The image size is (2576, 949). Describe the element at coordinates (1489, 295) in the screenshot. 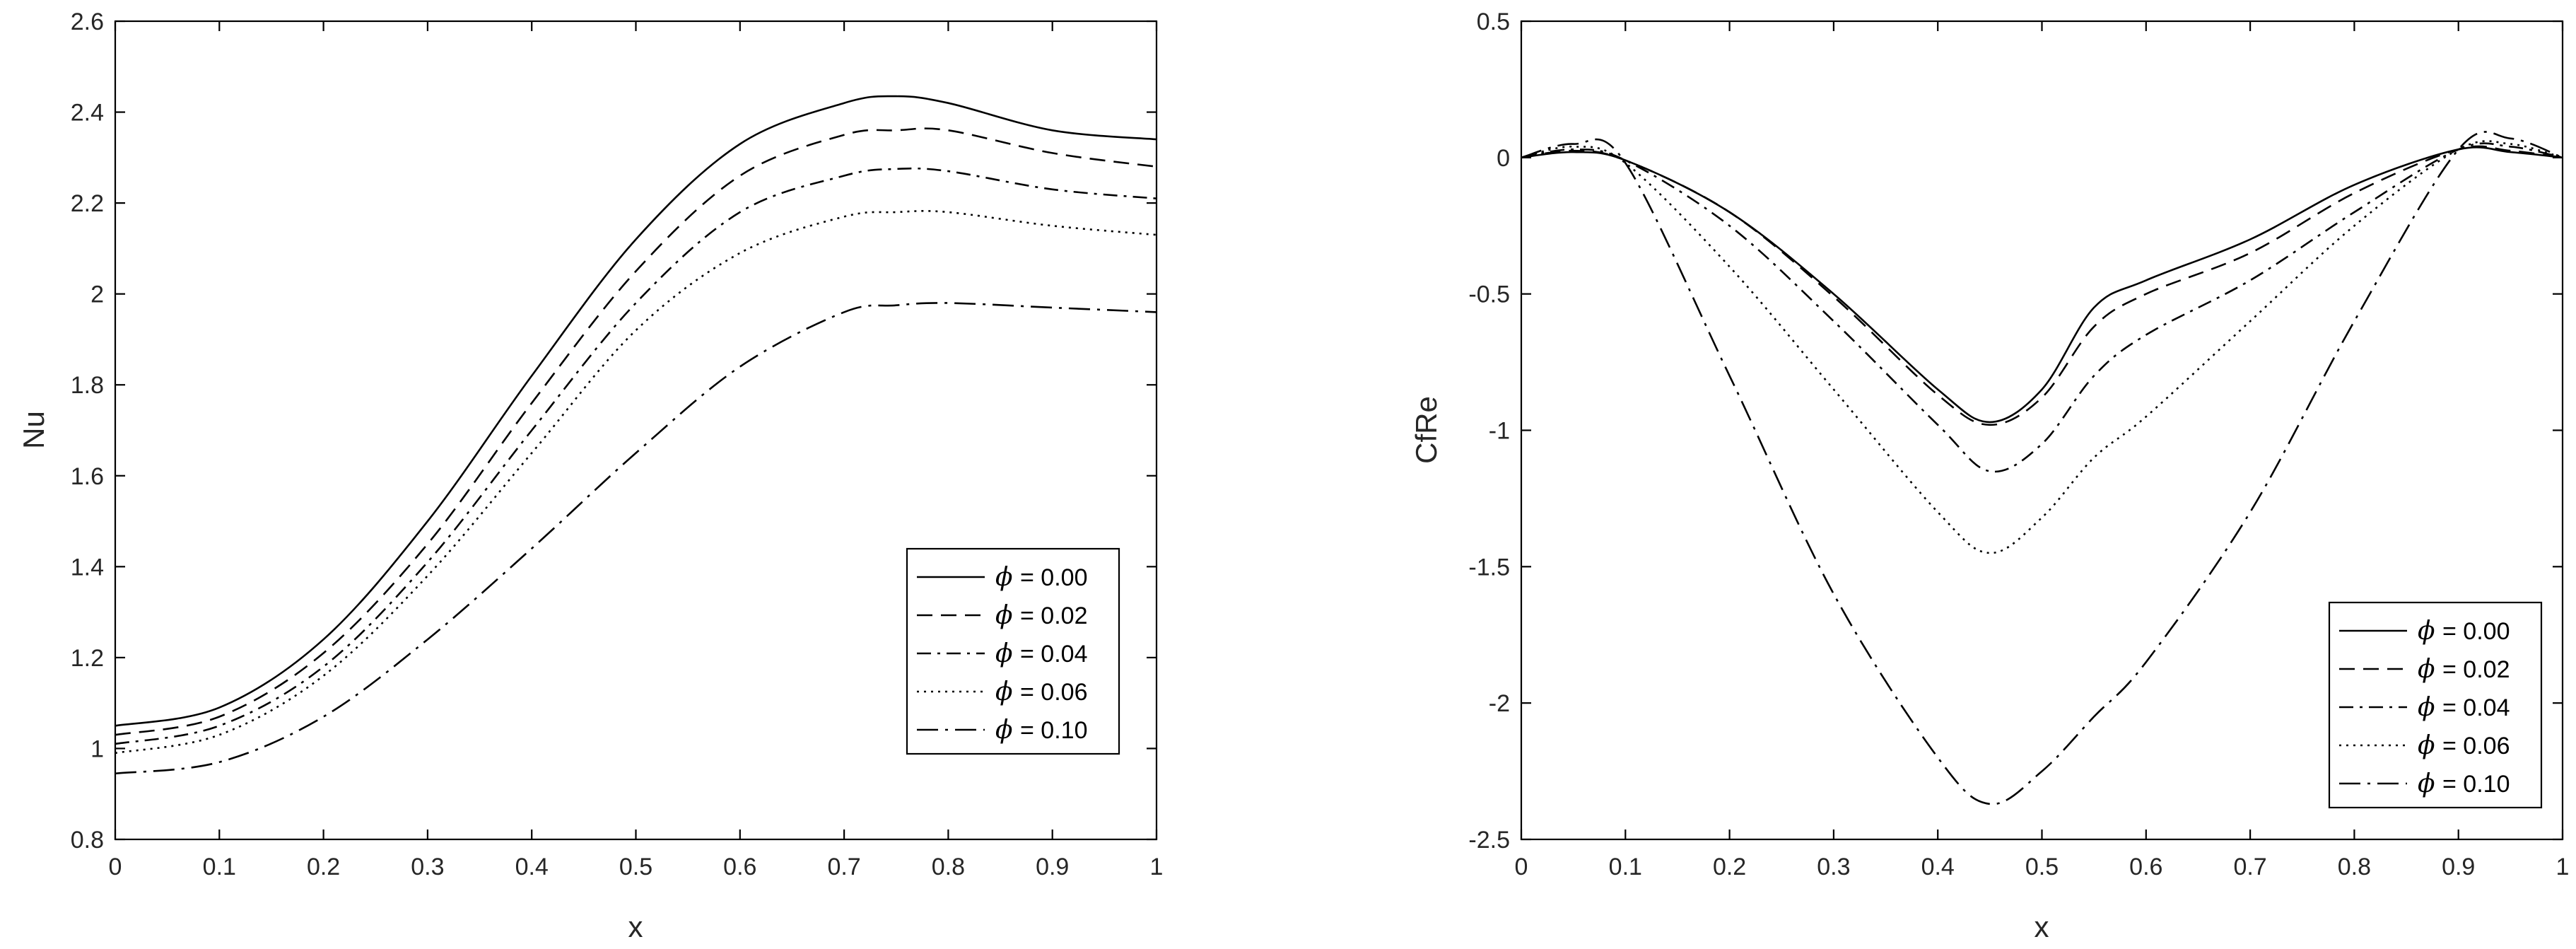

I see `y-tick-label: -0.5` at that location.